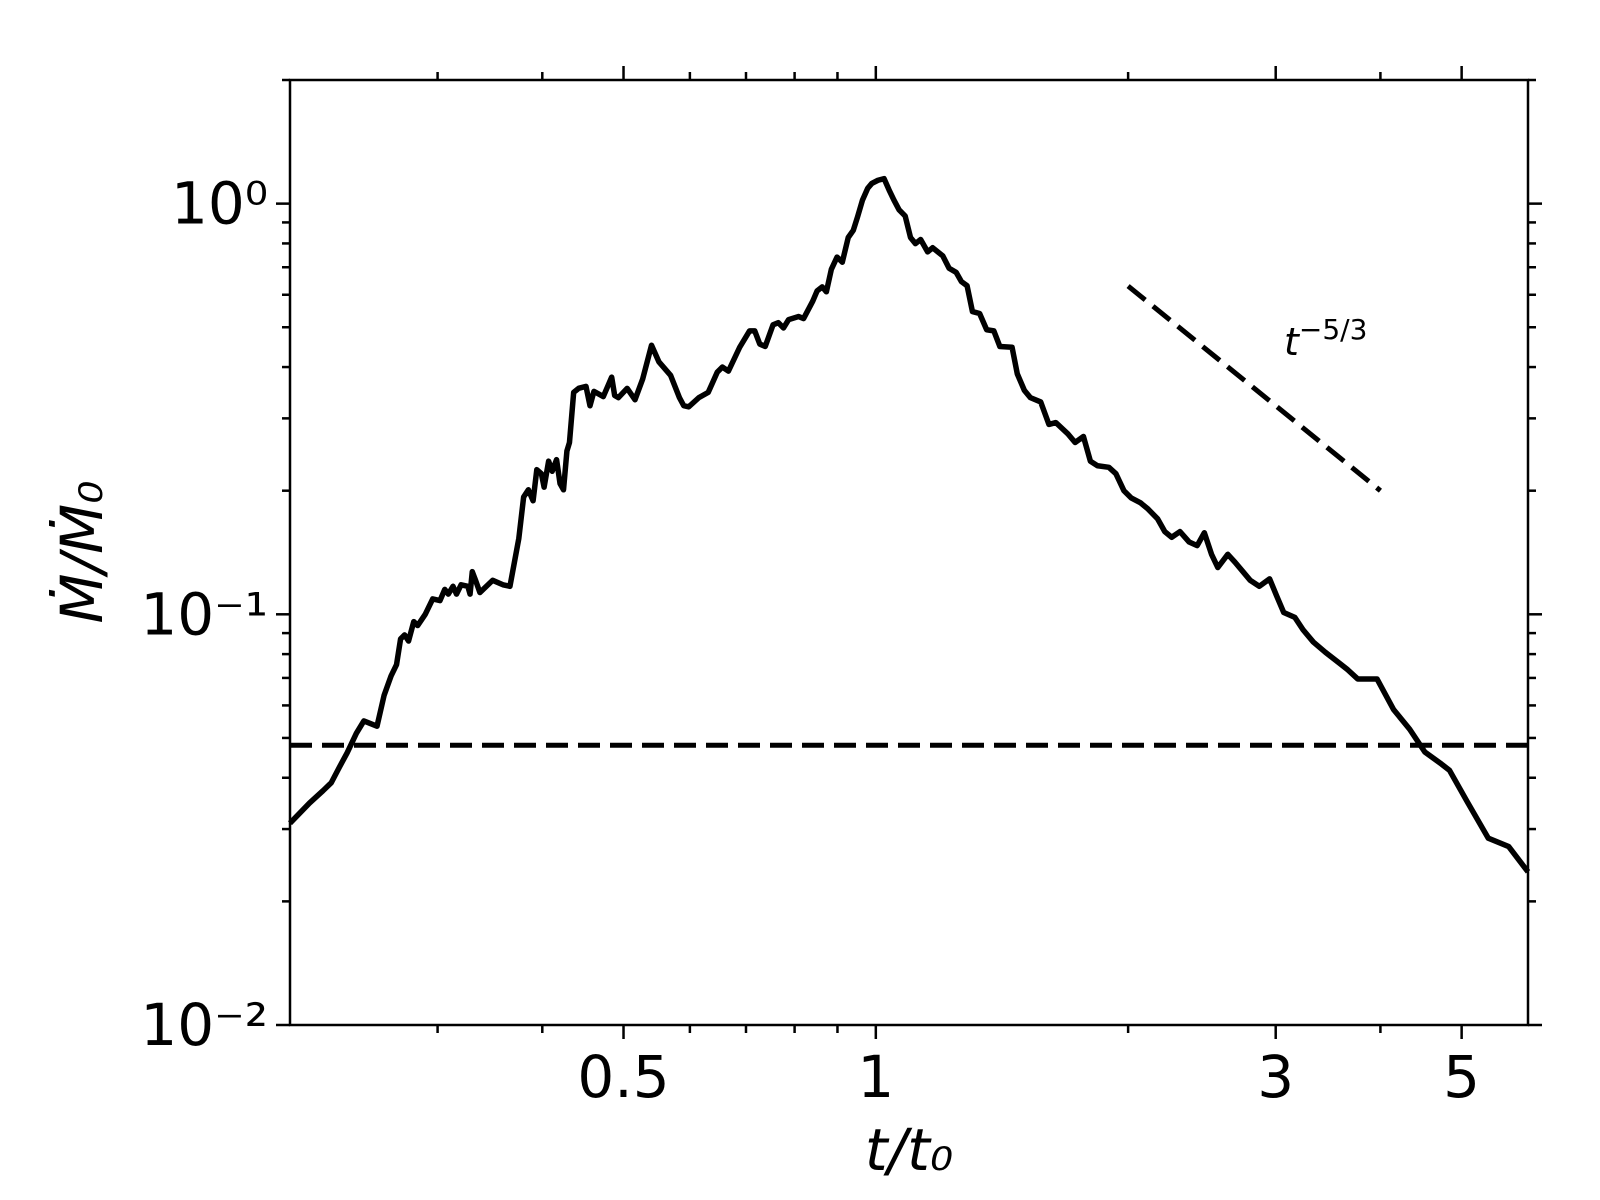 Image resolution: width=1600 pixels, height=1200 pixels. I want to click on power-law-line, so click(1254, 388).